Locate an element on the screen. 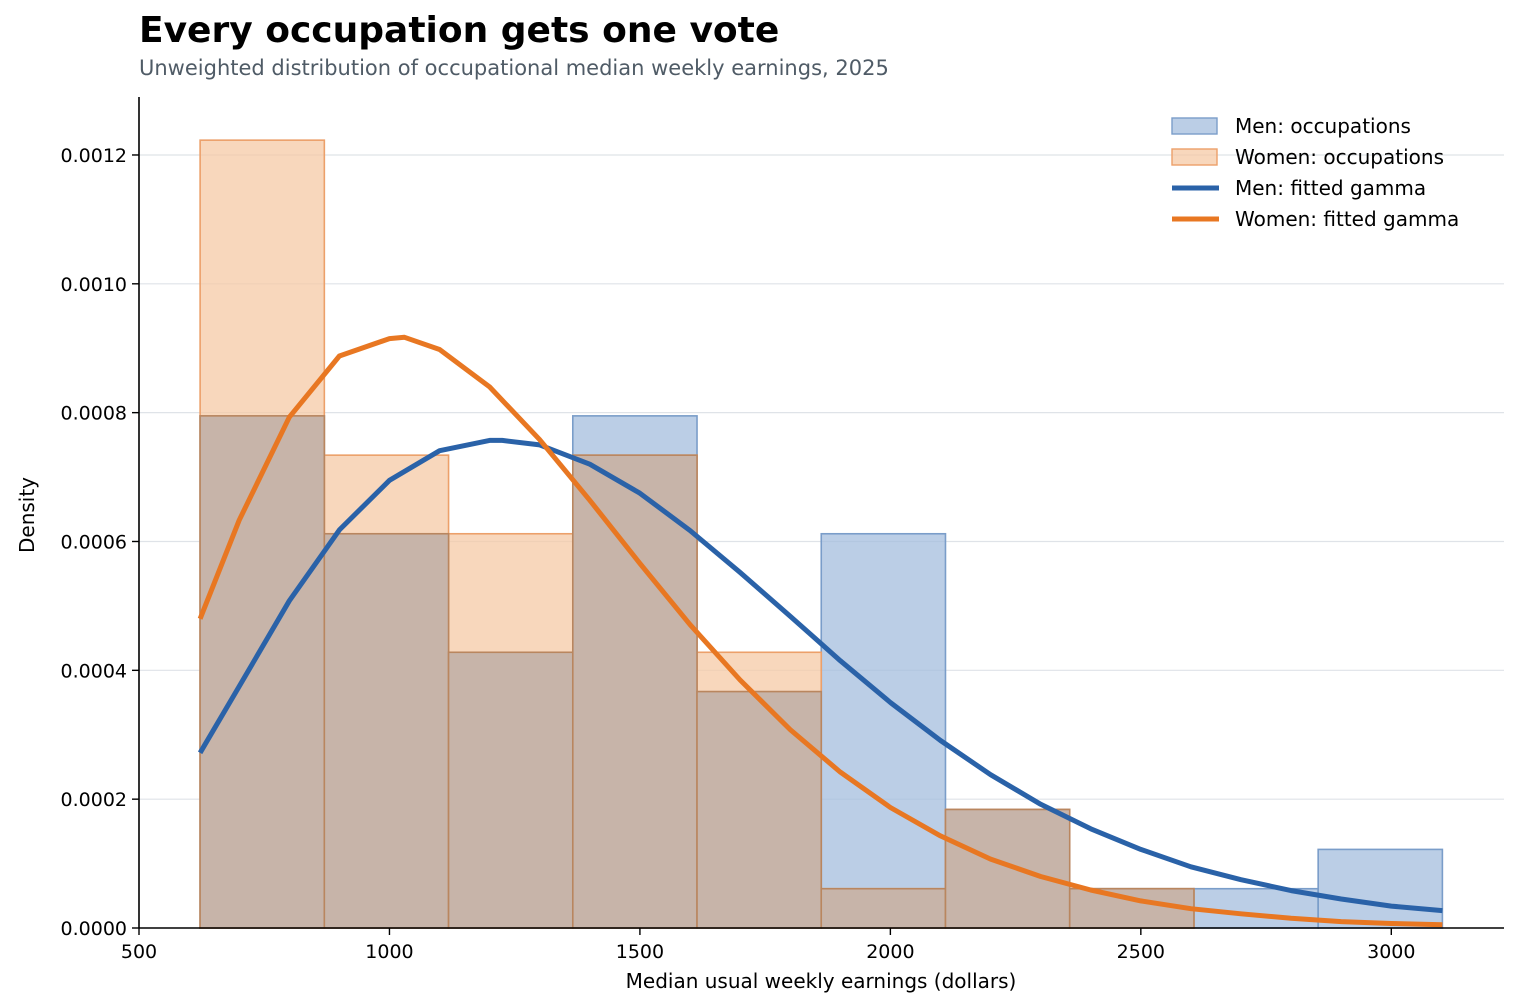 The width and height of the screenshot is (1520, 1008). y-tick-label: 0.0006 is located at coordinates (94, 542).